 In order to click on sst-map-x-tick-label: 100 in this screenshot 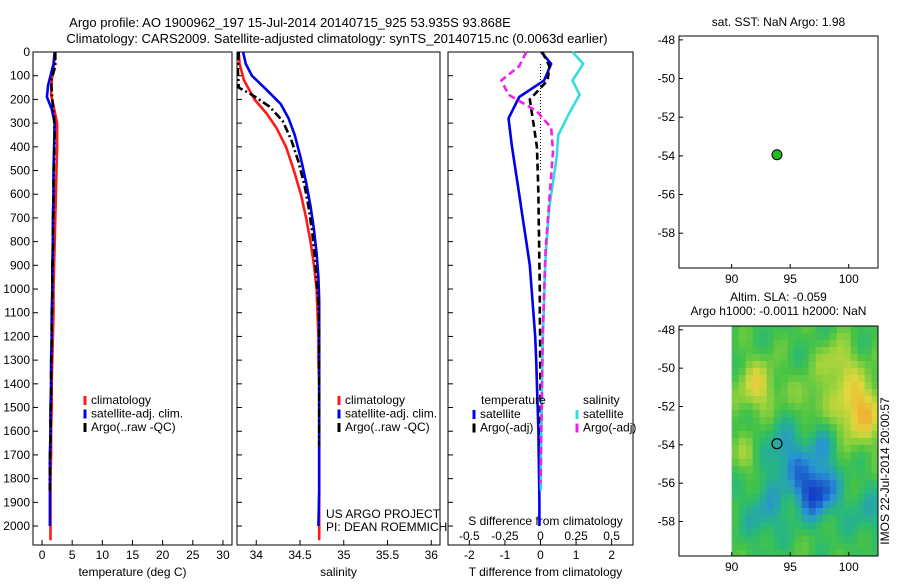, I will do `click(849, 279)`.